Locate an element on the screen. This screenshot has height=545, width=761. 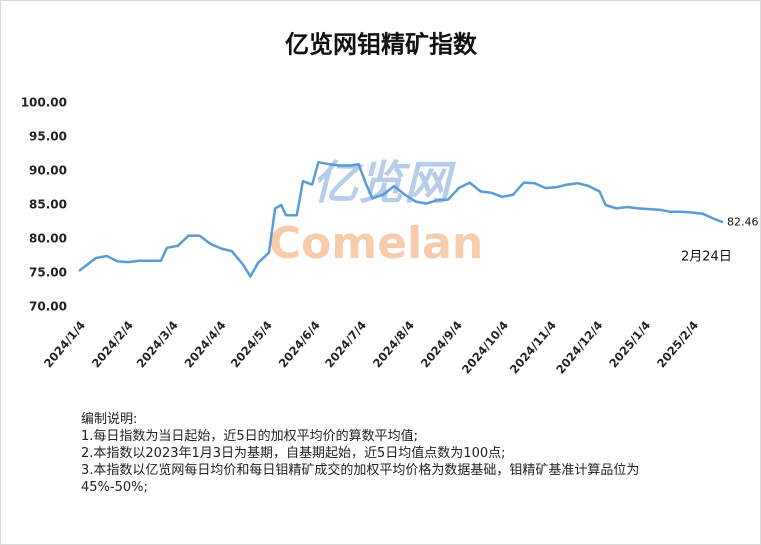
x-tick-label: 2025/1/4 is located at coordinates (629, 344).